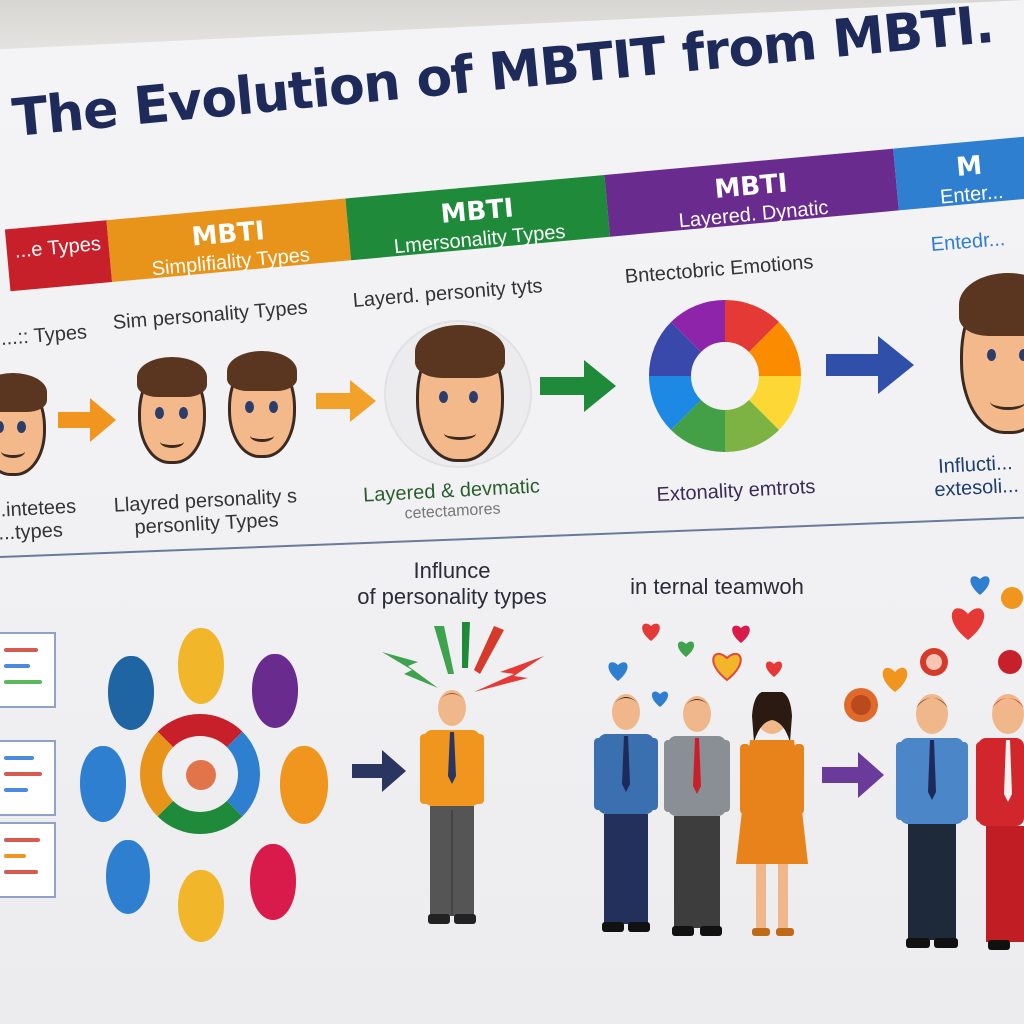  I want to click on stage-caption-3: Layered & devmatic cetectamores, so click(452, 500).